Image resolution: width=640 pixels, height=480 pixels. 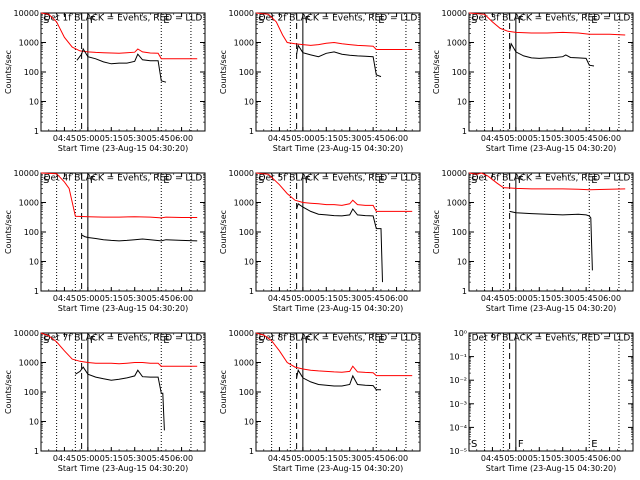 I want to click on y-tick-label: 10⁻⁴, so click(x=458, y=427).